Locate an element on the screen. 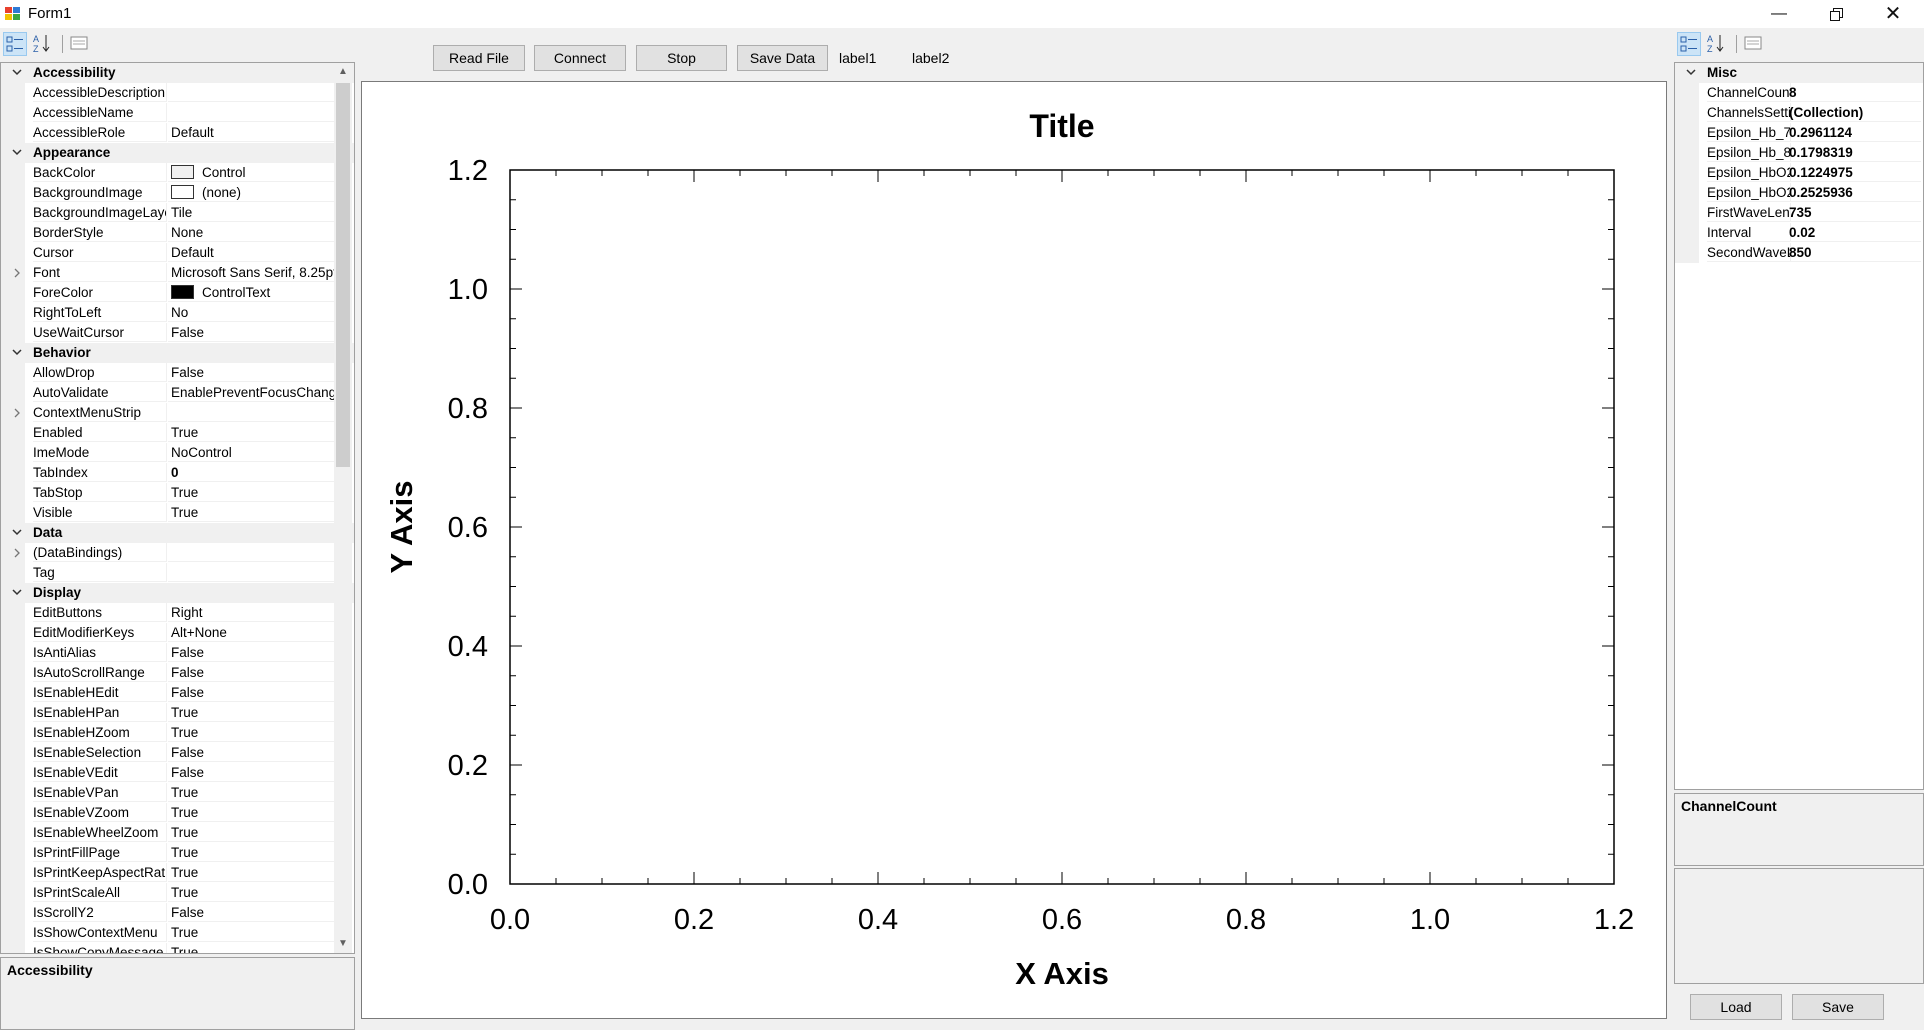  property-row: IsEnableVPan True is located at coordinates (177, 793).